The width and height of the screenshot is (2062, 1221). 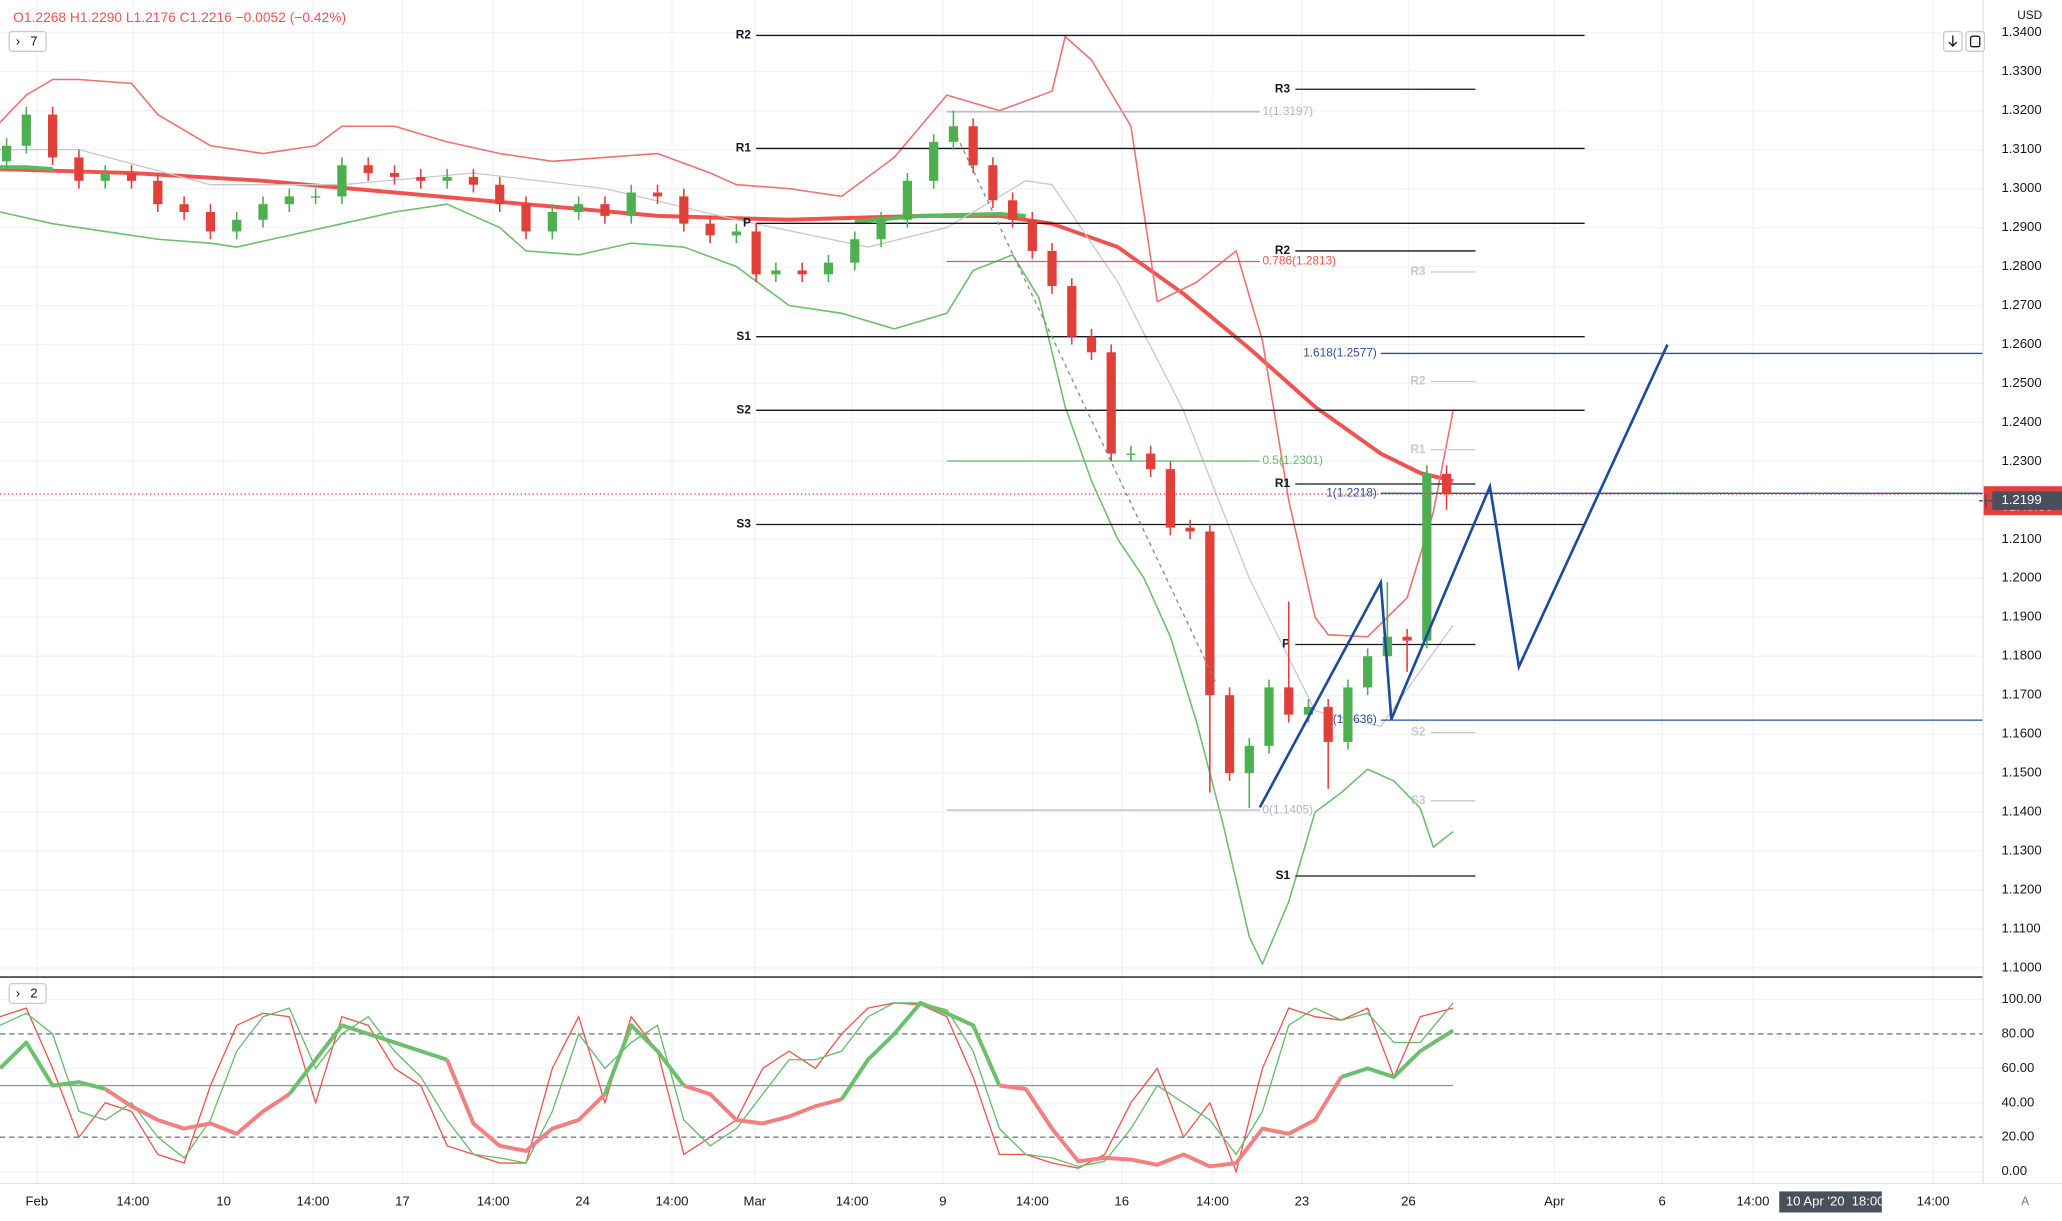 I want to click on y-tick-label: 100.00, so click(x=2021, y=998).